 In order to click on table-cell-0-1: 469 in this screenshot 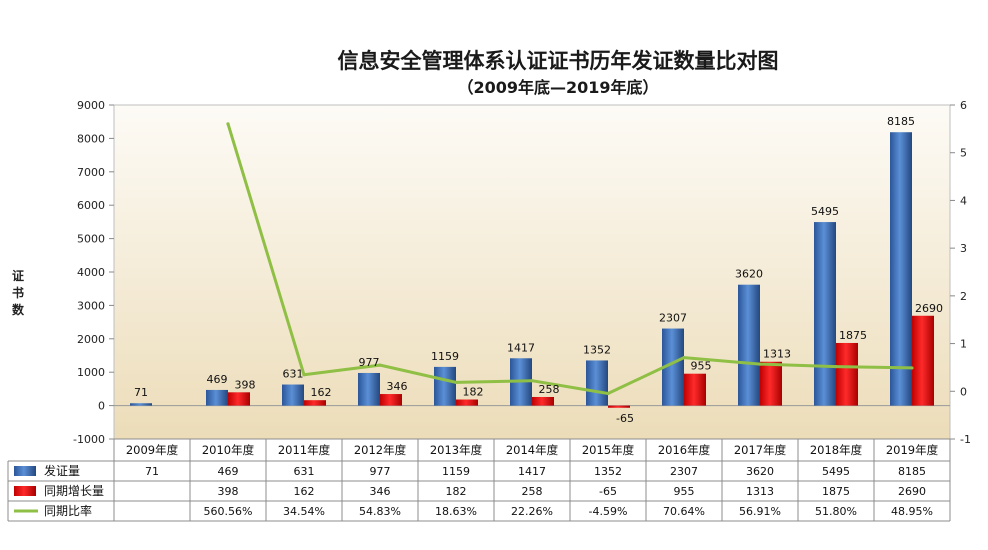, I will do `click(228, 471)`.